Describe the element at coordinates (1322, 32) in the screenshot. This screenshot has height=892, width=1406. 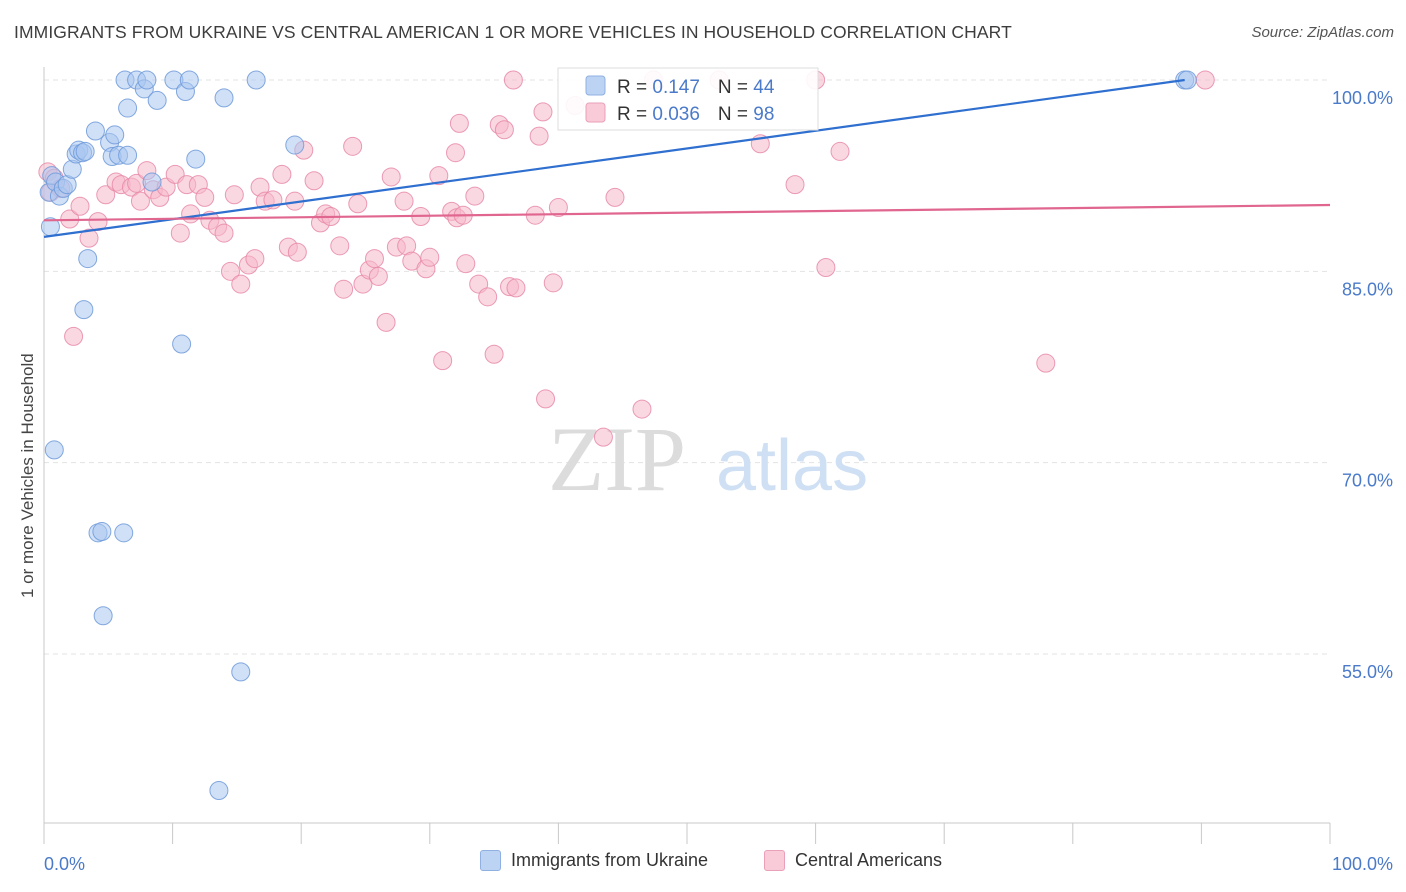
I see `source-label: Source: ZipAtlas.com` at that location.